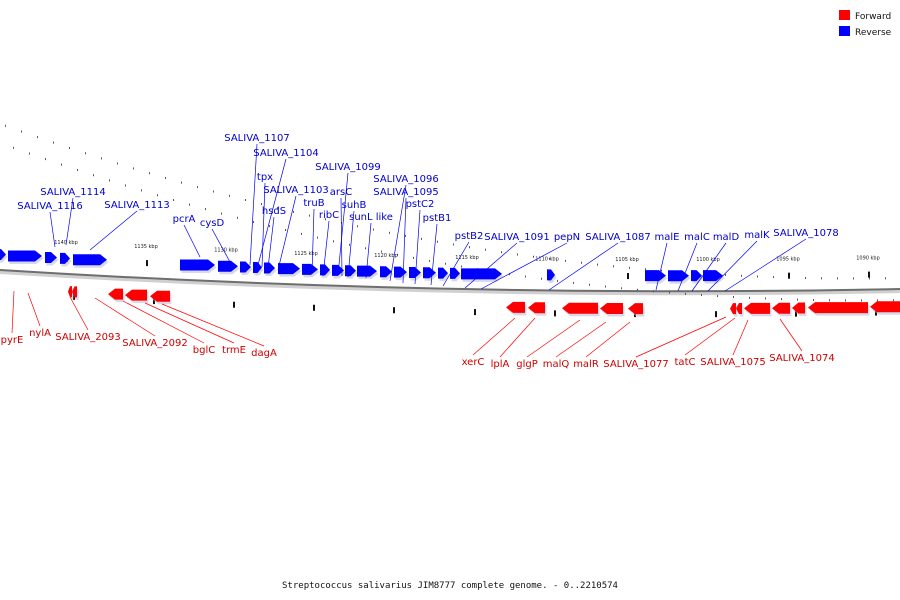 This screenshot has height=600, width=900. Describe the element at coordinates (617, 237) in the screenshot. I see `reverse-gene-label: SALIVA_1087` at that location.